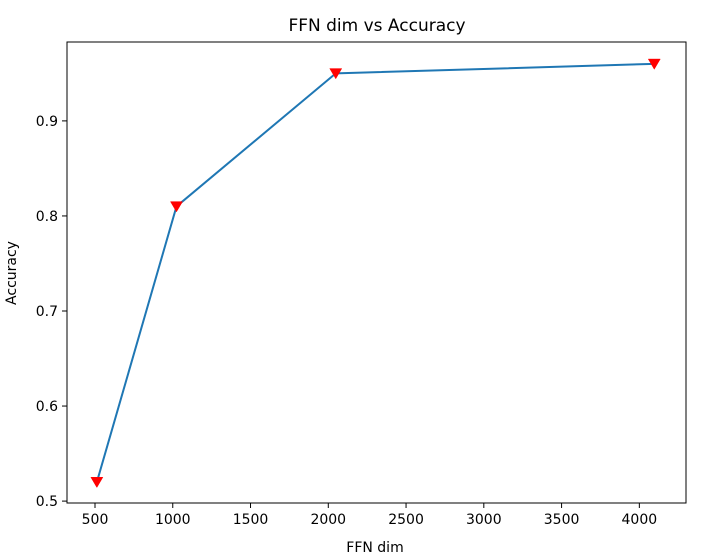 This screenshot has height=557, width=721. I want to click on x-tick-label: 2000, so click(328, 520).